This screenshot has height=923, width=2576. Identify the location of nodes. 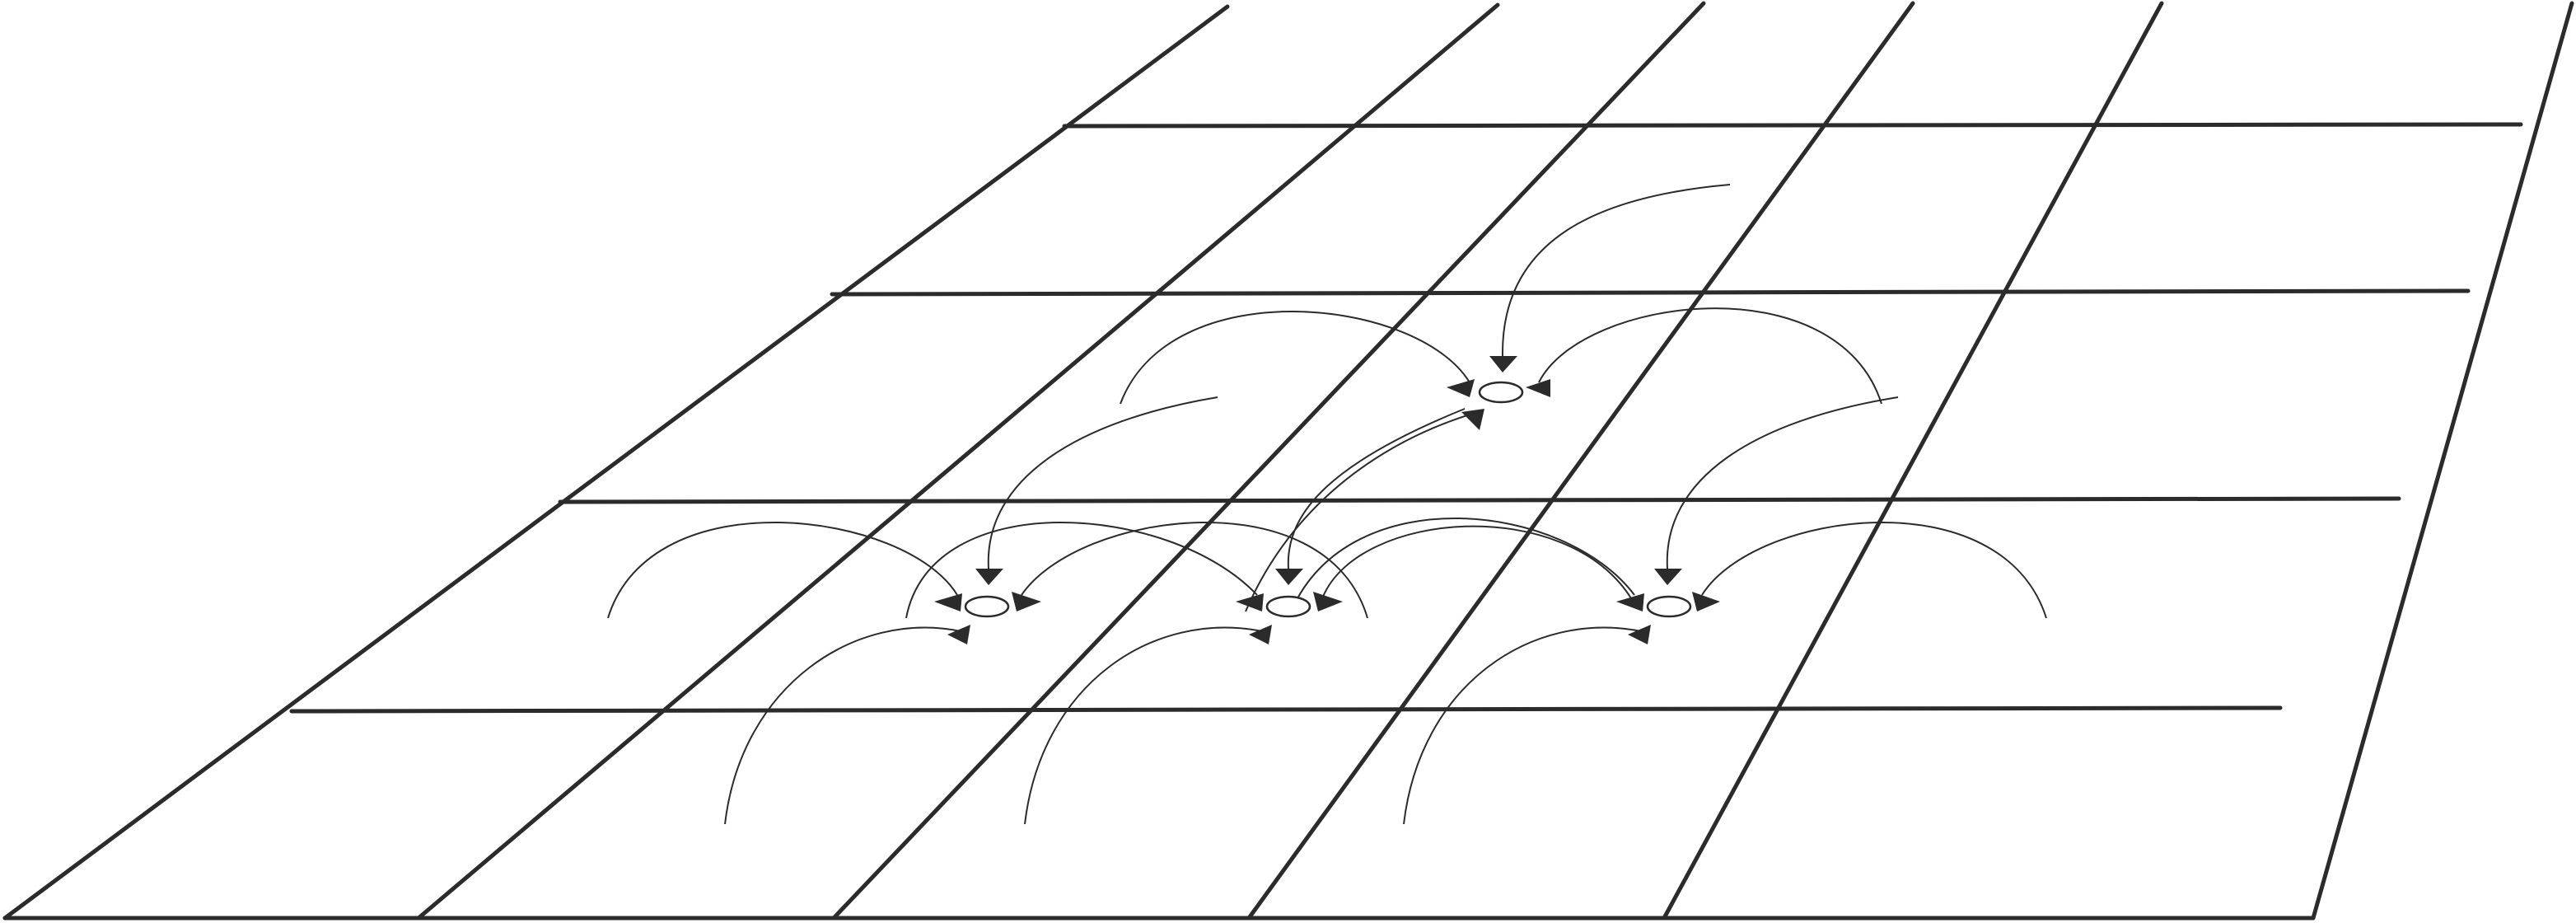
(1328, 499).